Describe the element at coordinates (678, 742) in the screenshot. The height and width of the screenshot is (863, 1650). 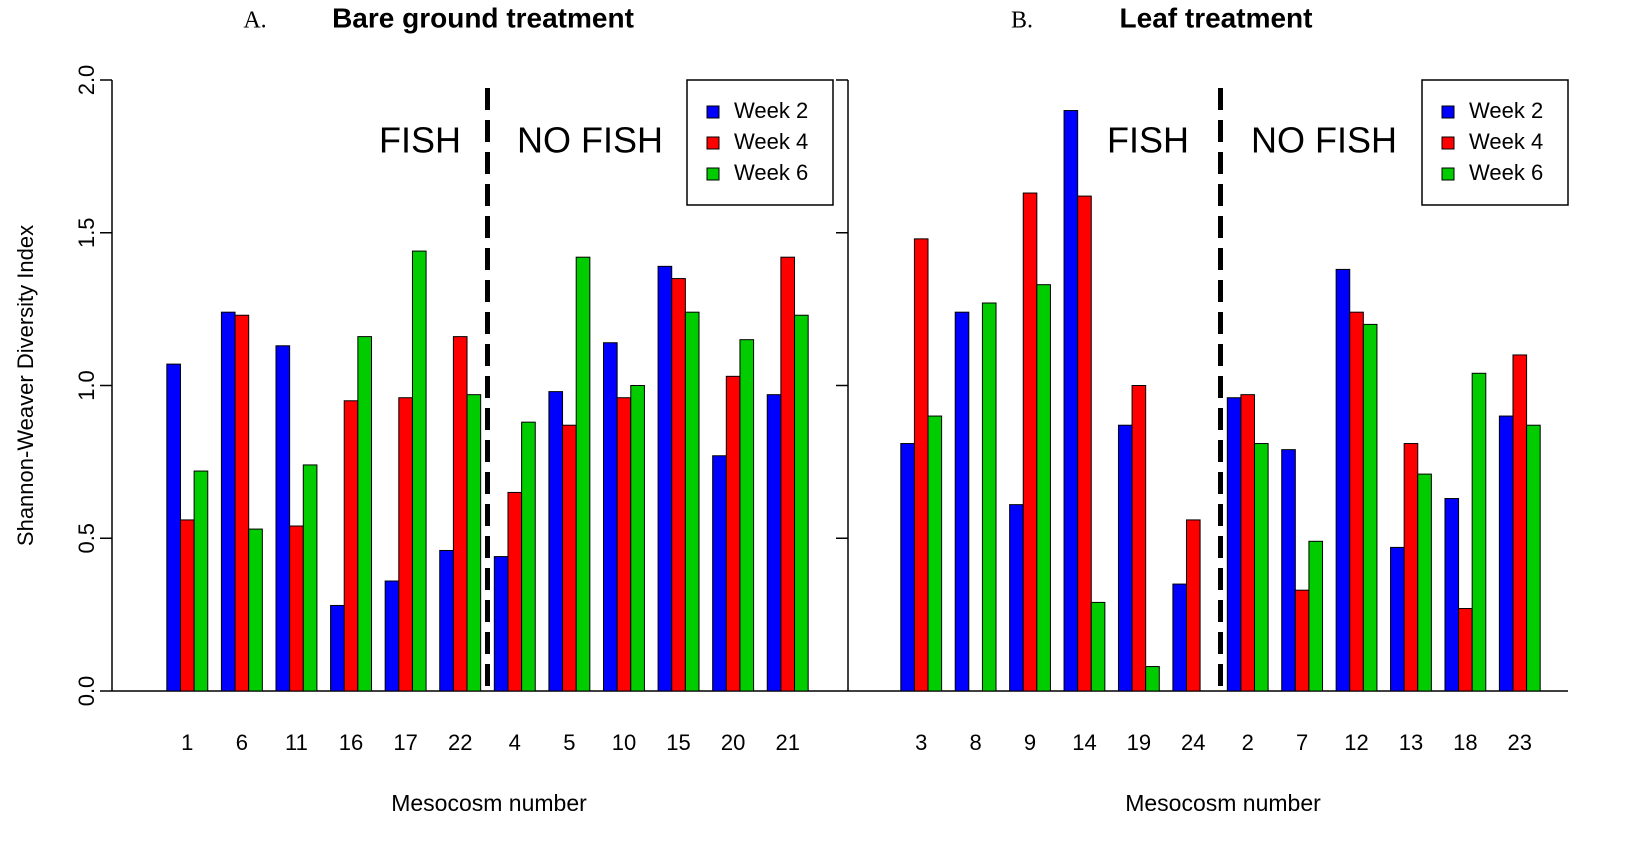
I see `x-tick-label: 15` at that location.